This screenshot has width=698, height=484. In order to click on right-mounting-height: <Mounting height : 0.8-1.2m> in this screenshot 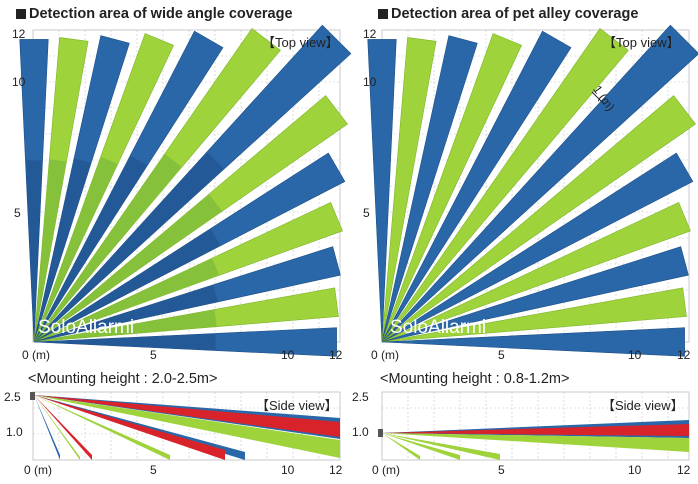, I will do `click(475, 379)`.